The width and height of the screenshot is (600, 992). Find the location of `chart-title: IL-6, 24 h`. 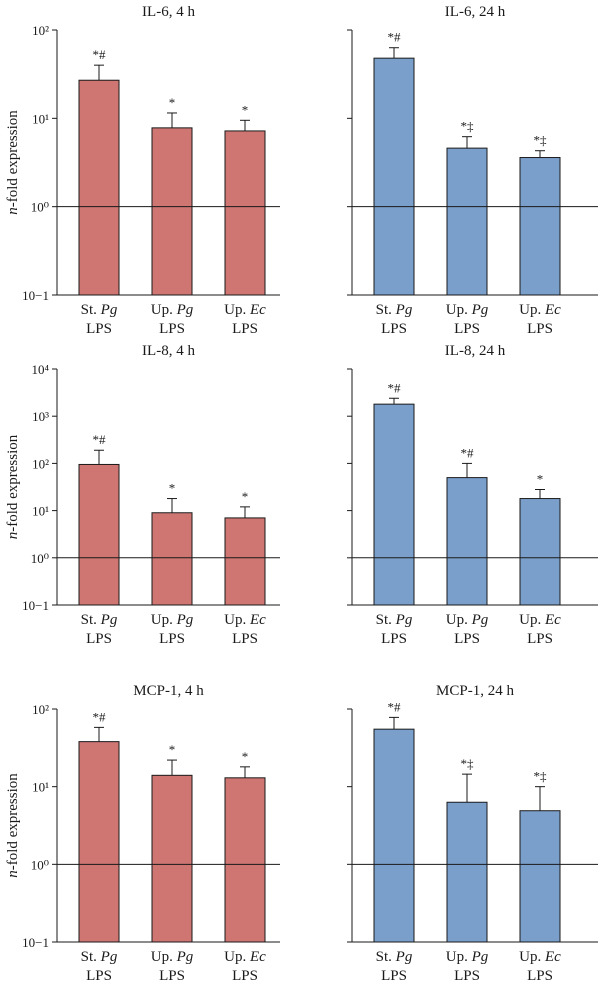

chart-title: IL-6, 24 h is located at coordinates (475, 12).